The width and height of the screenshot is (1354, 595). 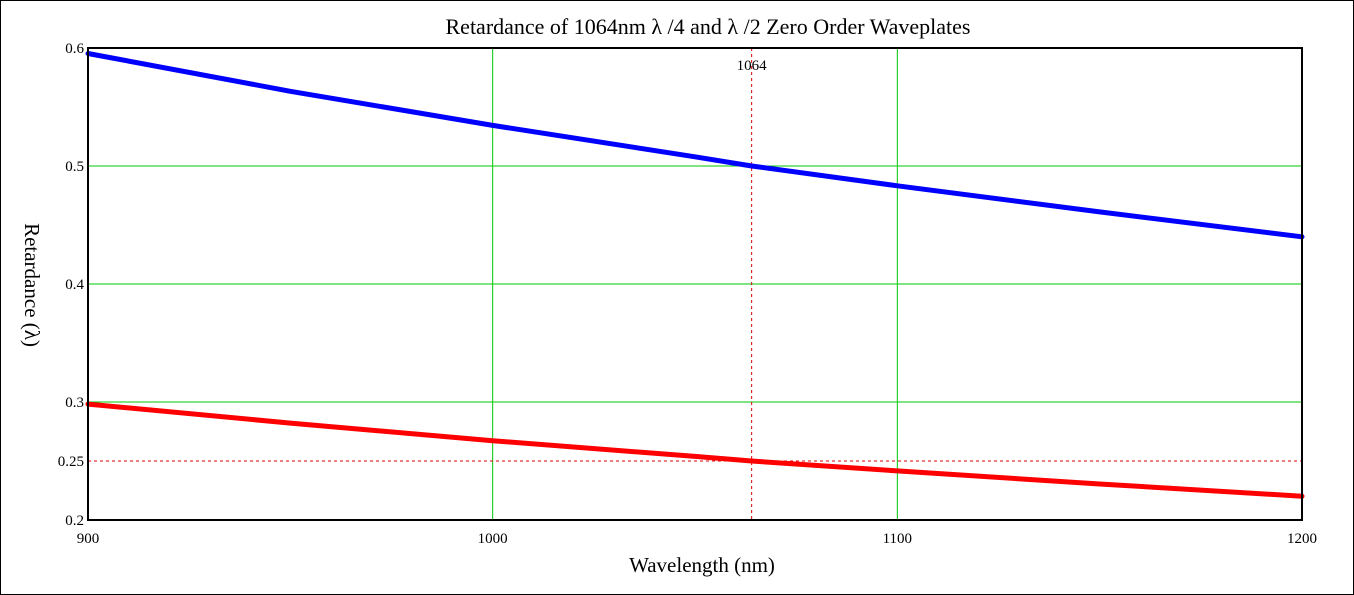 What do you see at coordinates (74, 285) in the screenshot?
I see `y-tick-label: 0.4` at bounding box center [74, 285].